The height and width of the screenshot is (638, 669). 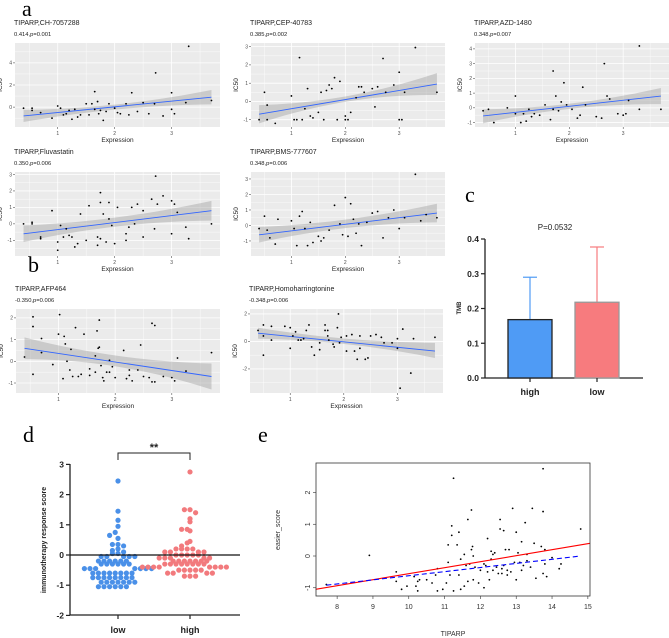 I want to click on plot-title: TIPARP,AZD-1480, so click(x=503, y=23).